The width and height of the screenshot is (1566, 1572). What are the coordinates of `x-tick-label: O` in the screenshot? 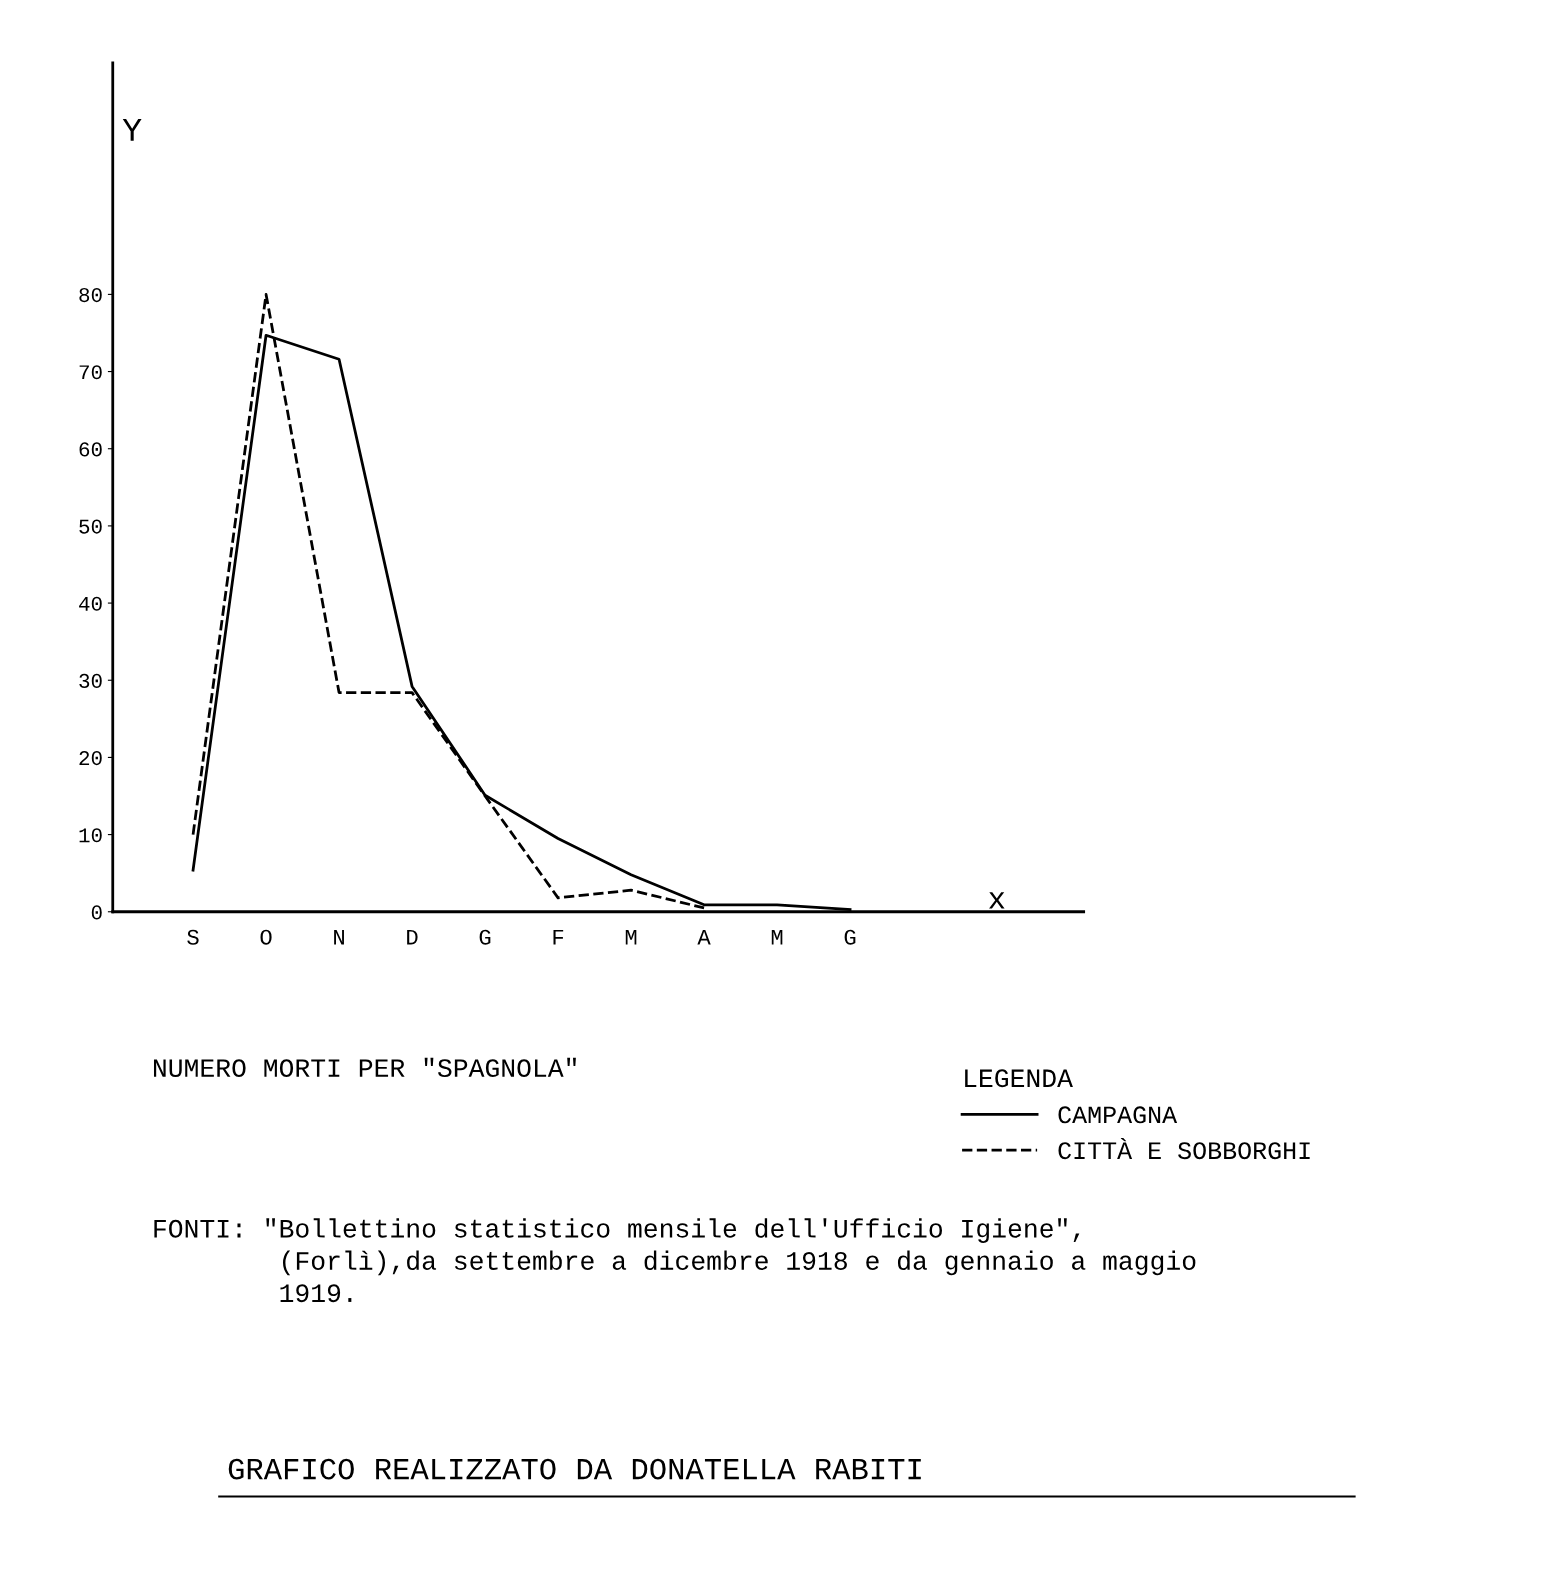 It's located at (266, 937).